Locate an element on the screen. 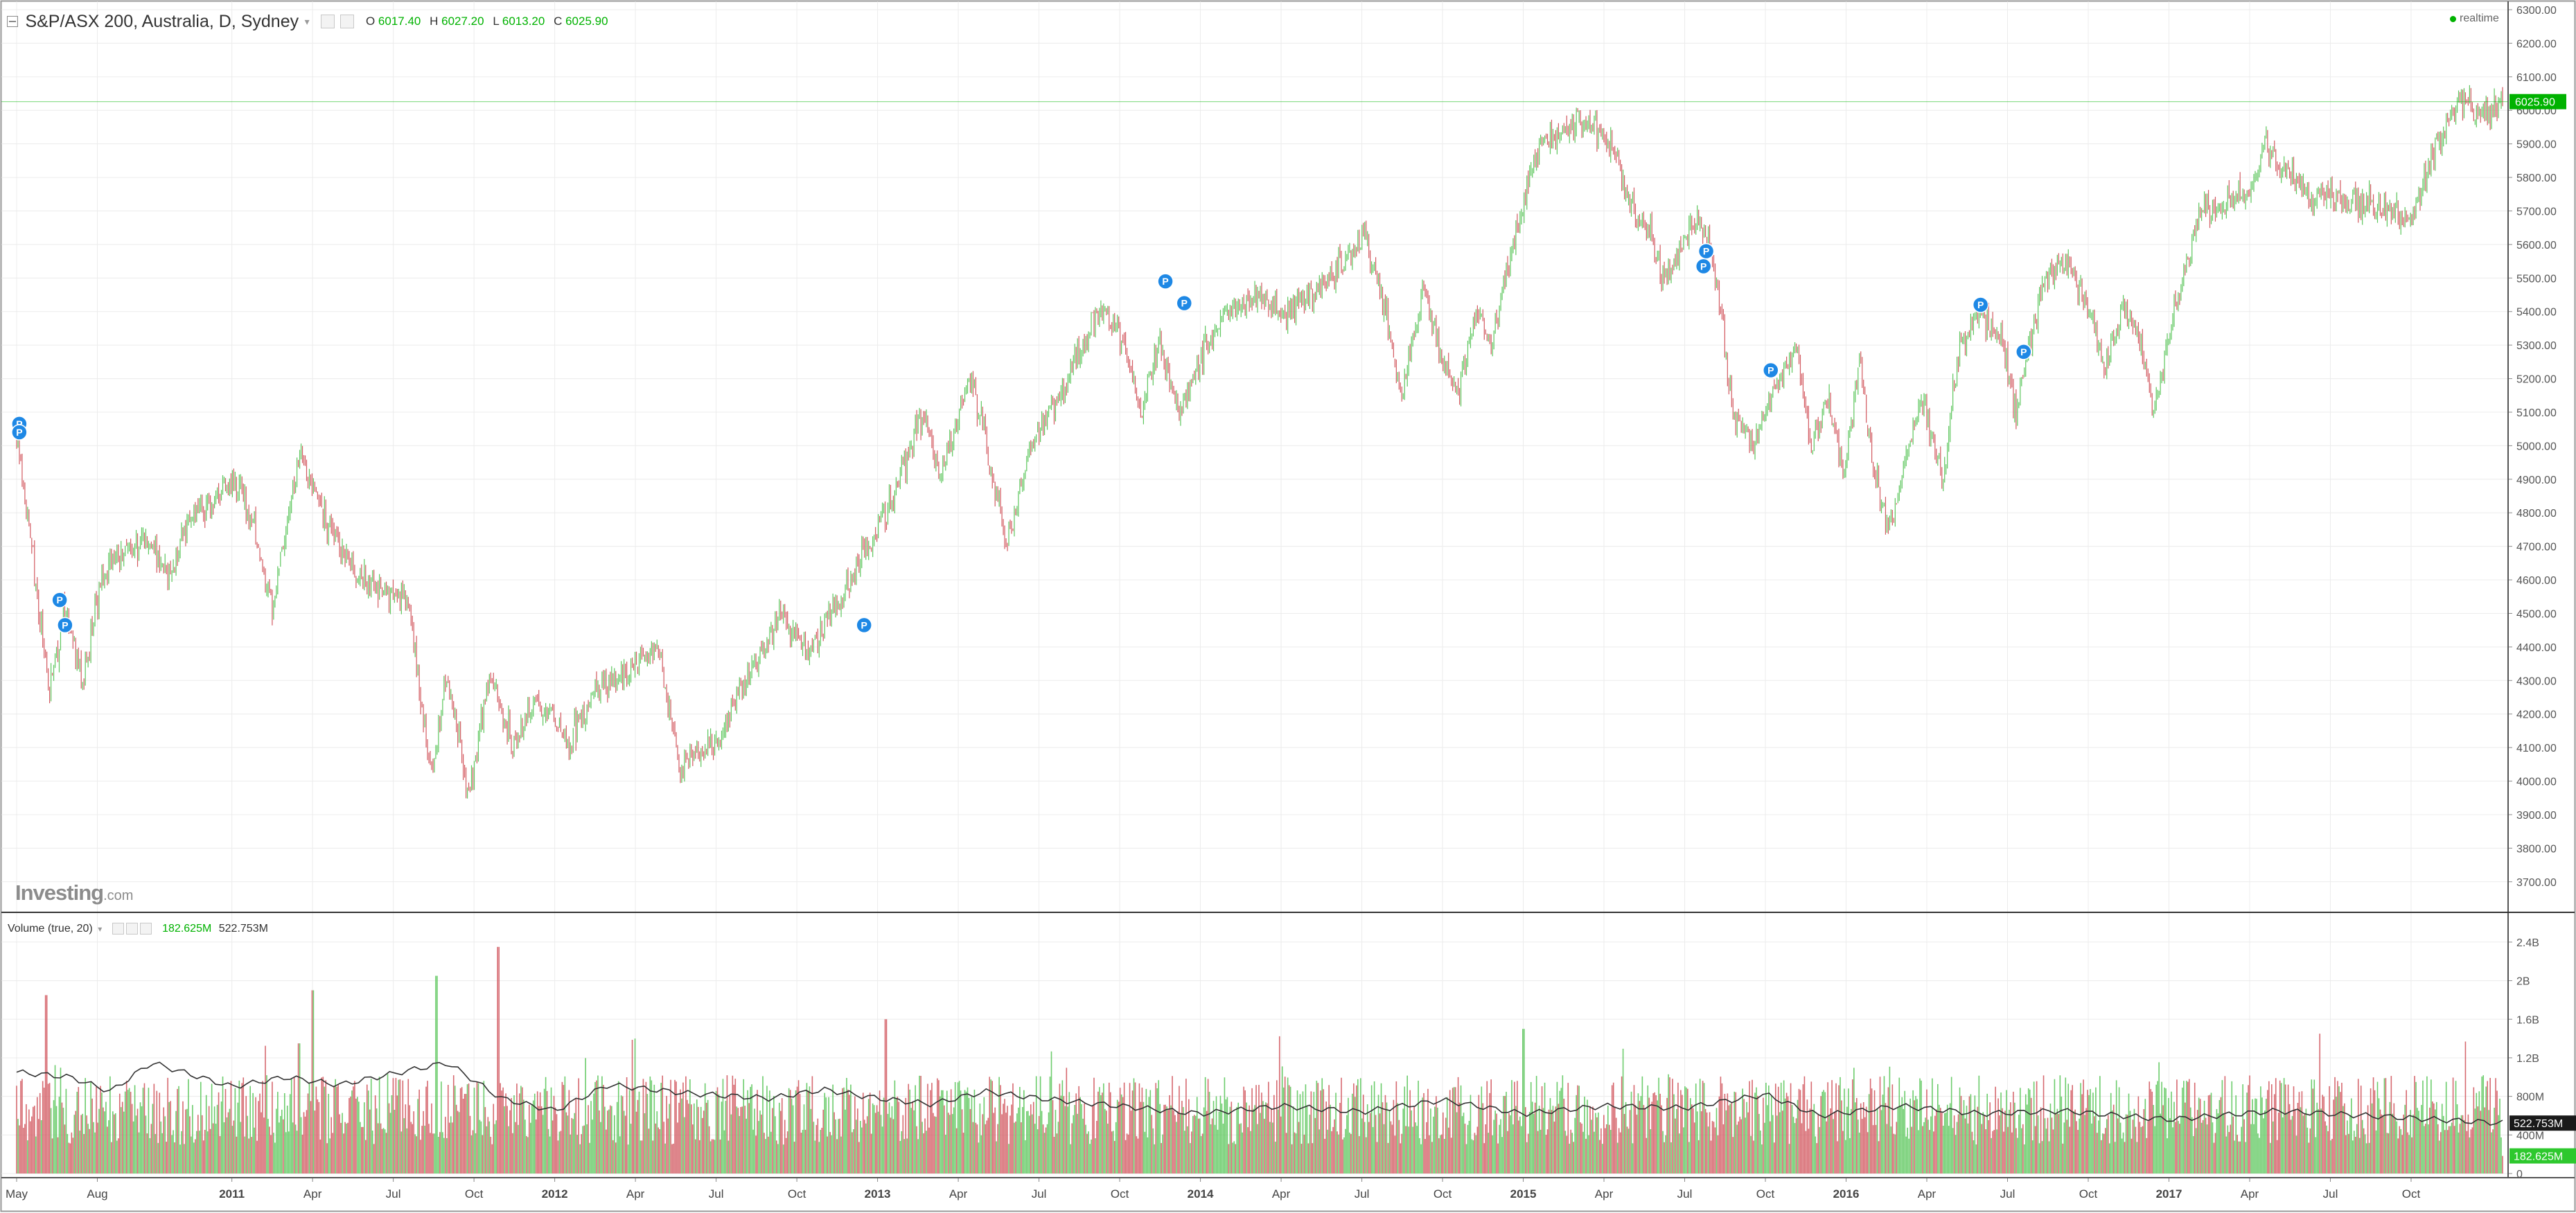  price-axis-label: 5100.00 is located at coordinates (2536, 413).